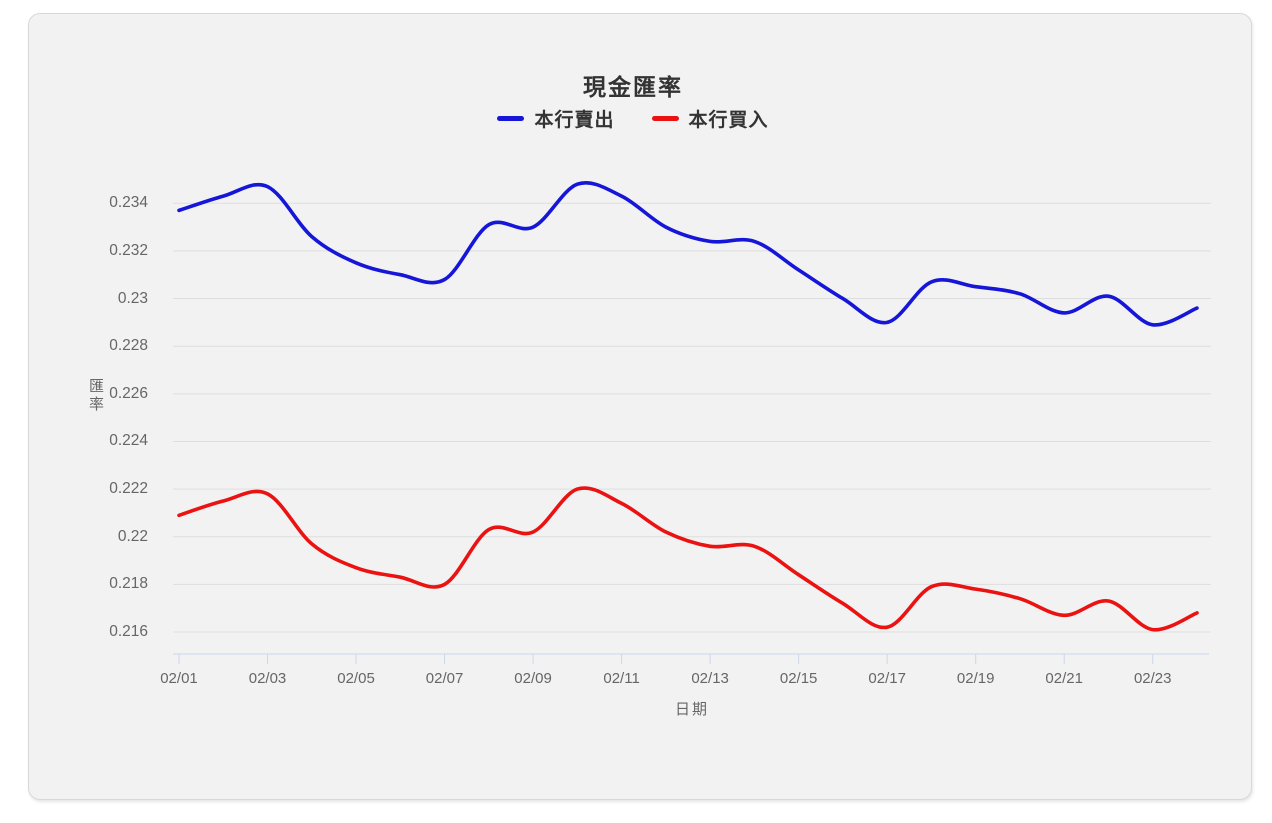 The width and height of the screenshot is (1272, 823). Describe the element at coordinates (132, 536) in the screenshot. I see `y-tick-label: 0.22` at that location.